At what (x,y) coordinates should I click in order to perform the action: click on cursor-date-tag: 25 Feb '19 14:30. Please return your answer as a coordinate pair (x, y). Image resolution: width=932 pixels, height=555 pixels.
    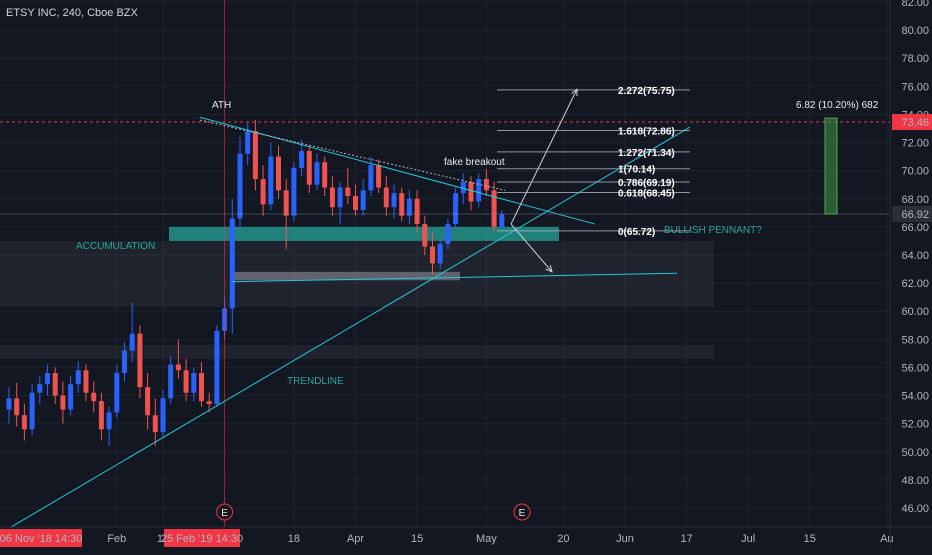
    Looking at the image, I should click on (202, 539).